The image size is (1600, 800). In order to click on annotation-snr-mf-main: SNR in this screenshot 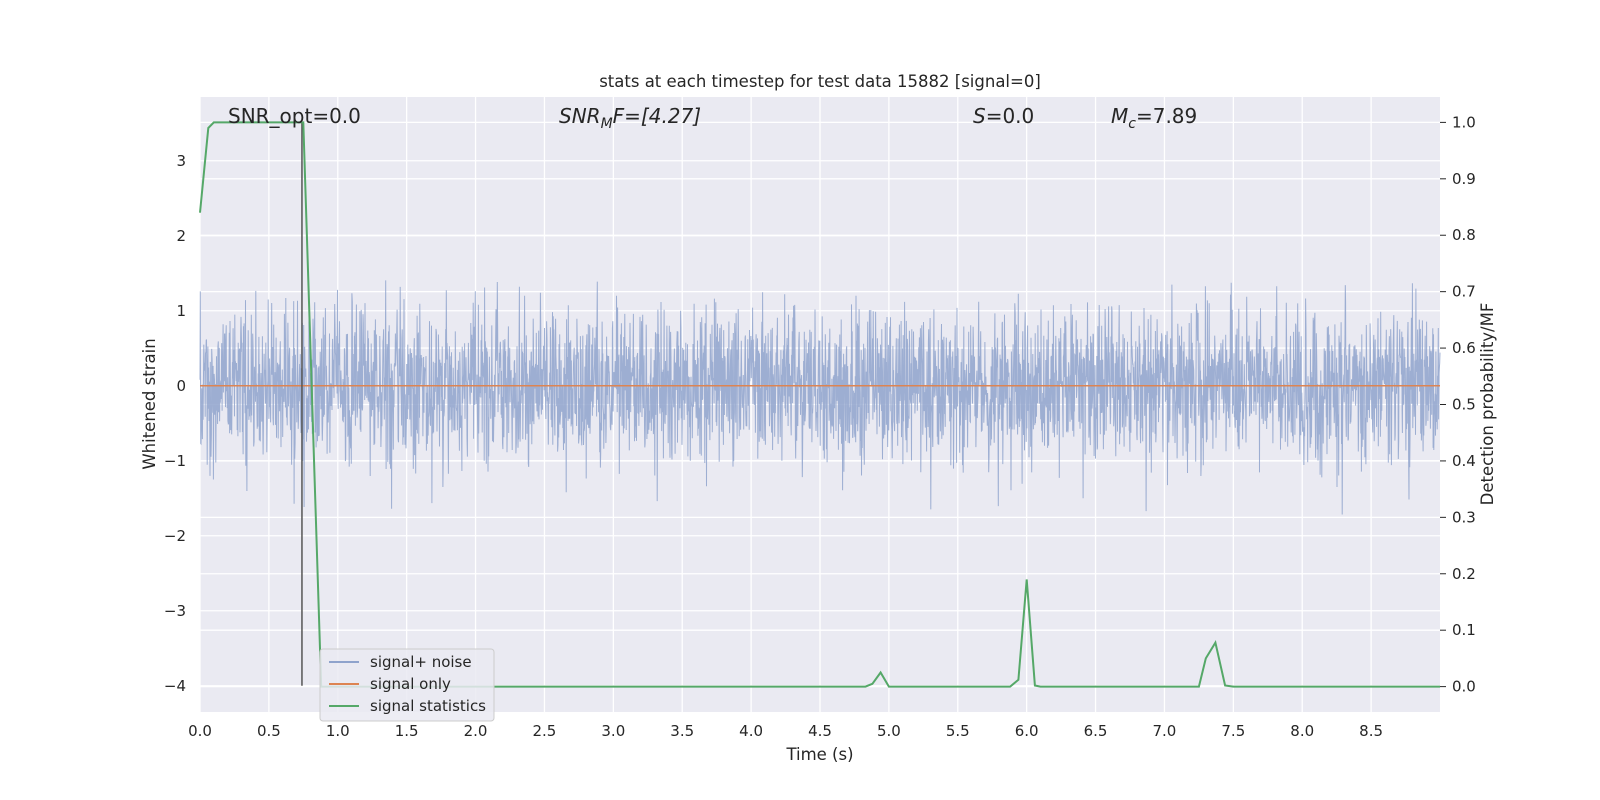, I will do `click(580, 116)`.